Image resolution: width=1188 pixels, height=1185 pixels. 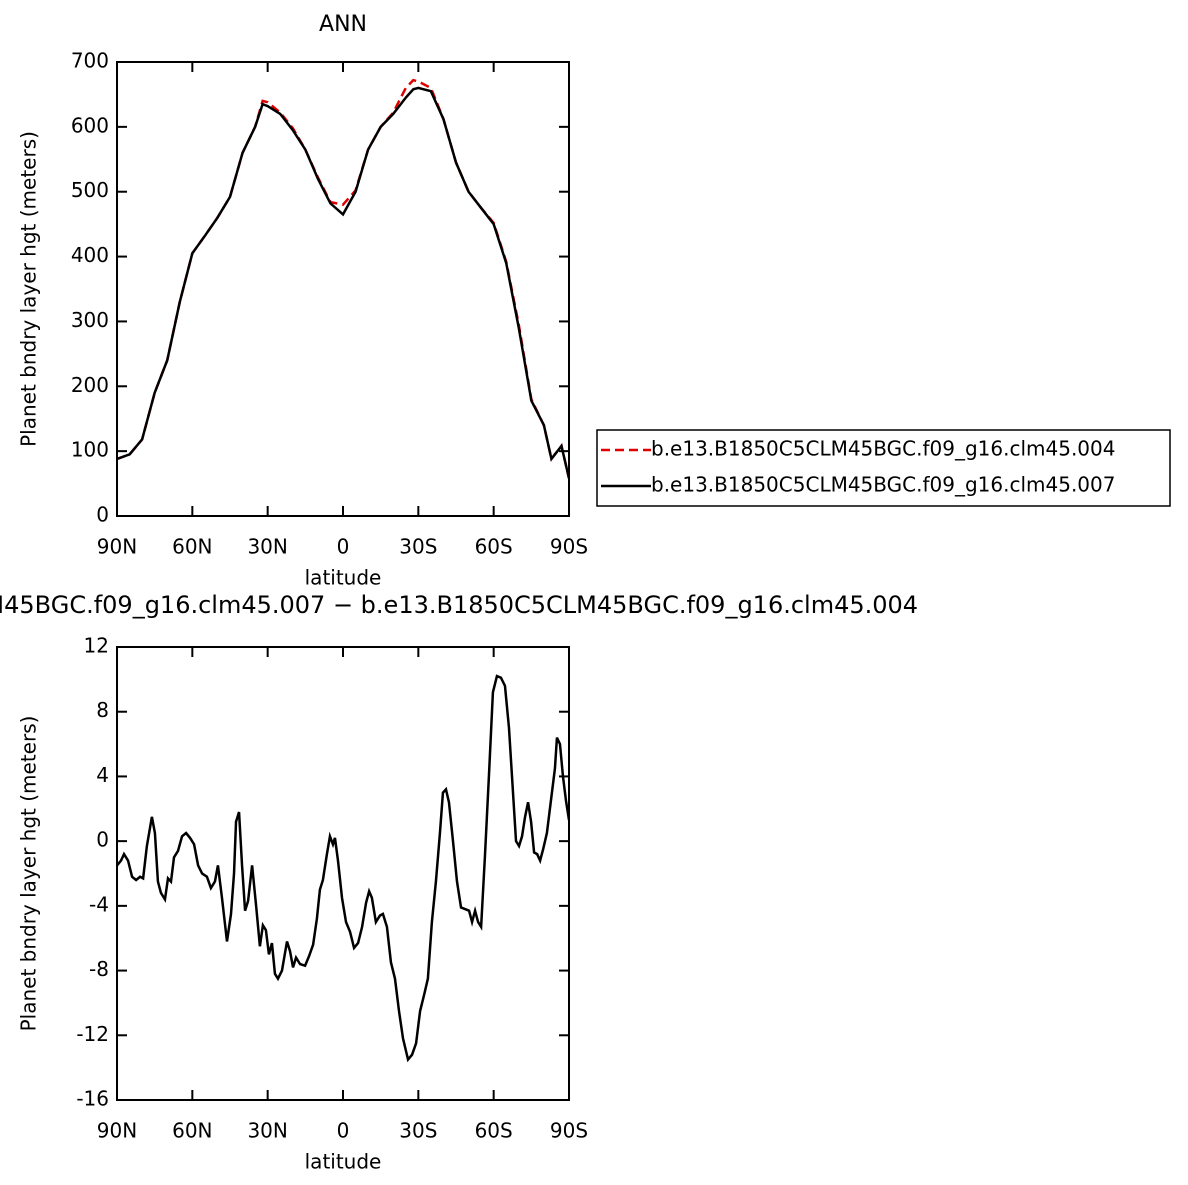 What do you see at coordinates (883, 449) in the screenshot?
I see `legend-label: b.e13.B1850C5CLM45BGC.f09_g16.clm45.004` at bounding box center [883, 449].